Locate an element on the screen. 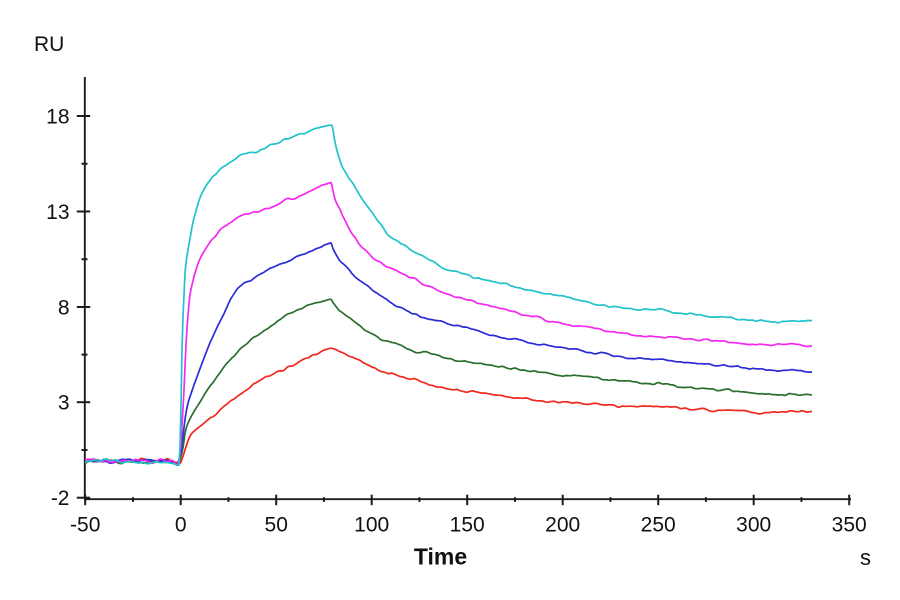  svg-text: s is located at coordinates (865, 557).